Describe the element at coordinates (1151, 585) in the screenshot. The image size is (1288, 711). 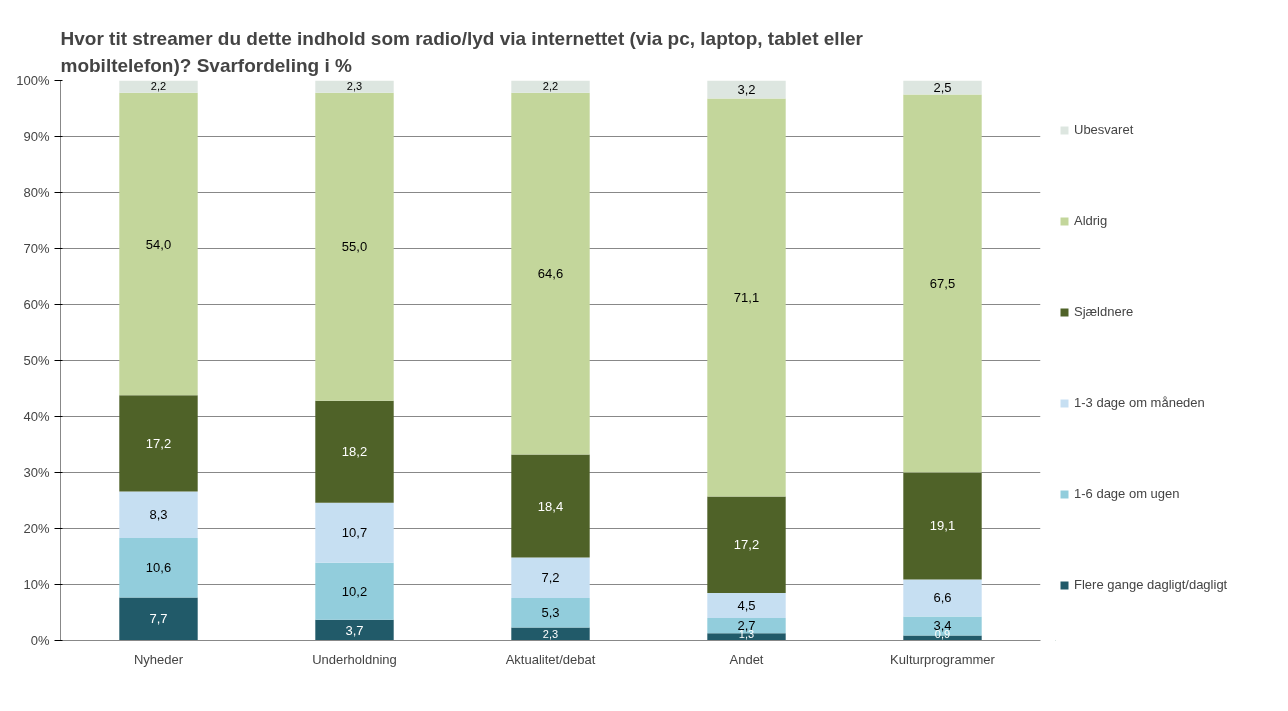
I see `legend-label: Flere gange dagligt/dagligt` at that location.